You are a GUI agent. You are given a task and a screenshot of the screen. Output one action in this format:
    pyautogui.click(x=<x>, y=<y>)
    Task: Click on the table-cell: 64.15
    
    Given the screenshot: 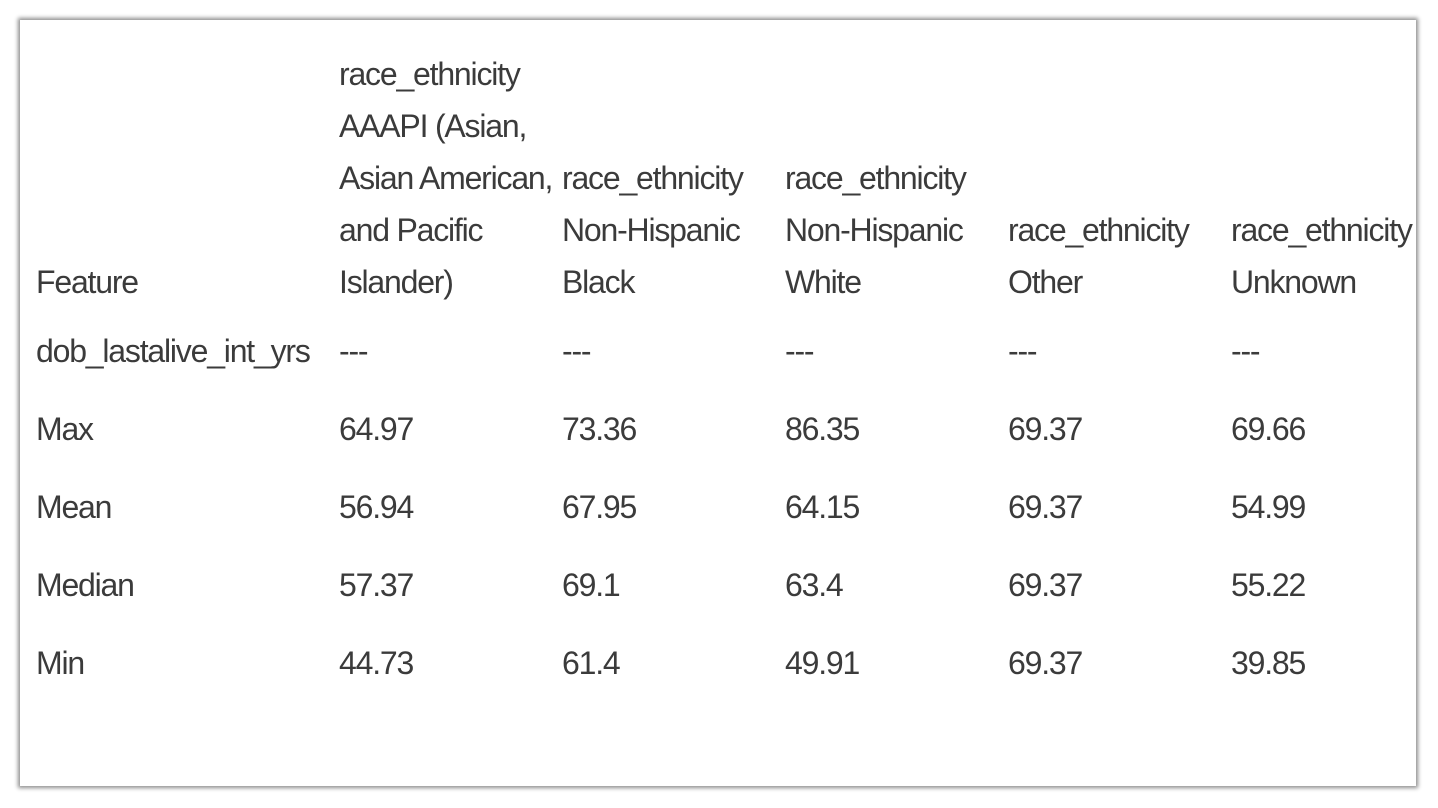 What is the action you would take?
    pyautogui.click(x=822, y=507)
    